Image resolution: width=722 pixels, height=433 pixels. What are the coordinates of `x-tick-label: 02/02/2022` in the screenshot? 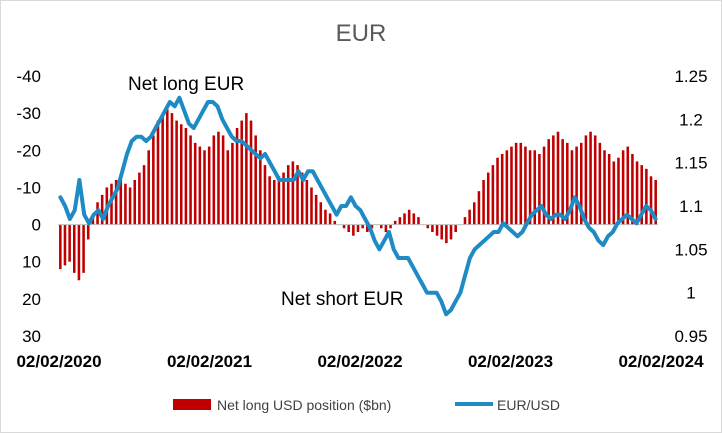 It's located at (359, 361).